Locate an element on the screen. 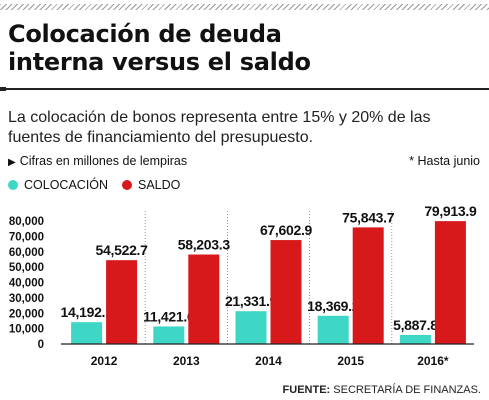 This screenshot has height=400, width=489. source-label: FUENTE: is located at coordinates (306, 390).